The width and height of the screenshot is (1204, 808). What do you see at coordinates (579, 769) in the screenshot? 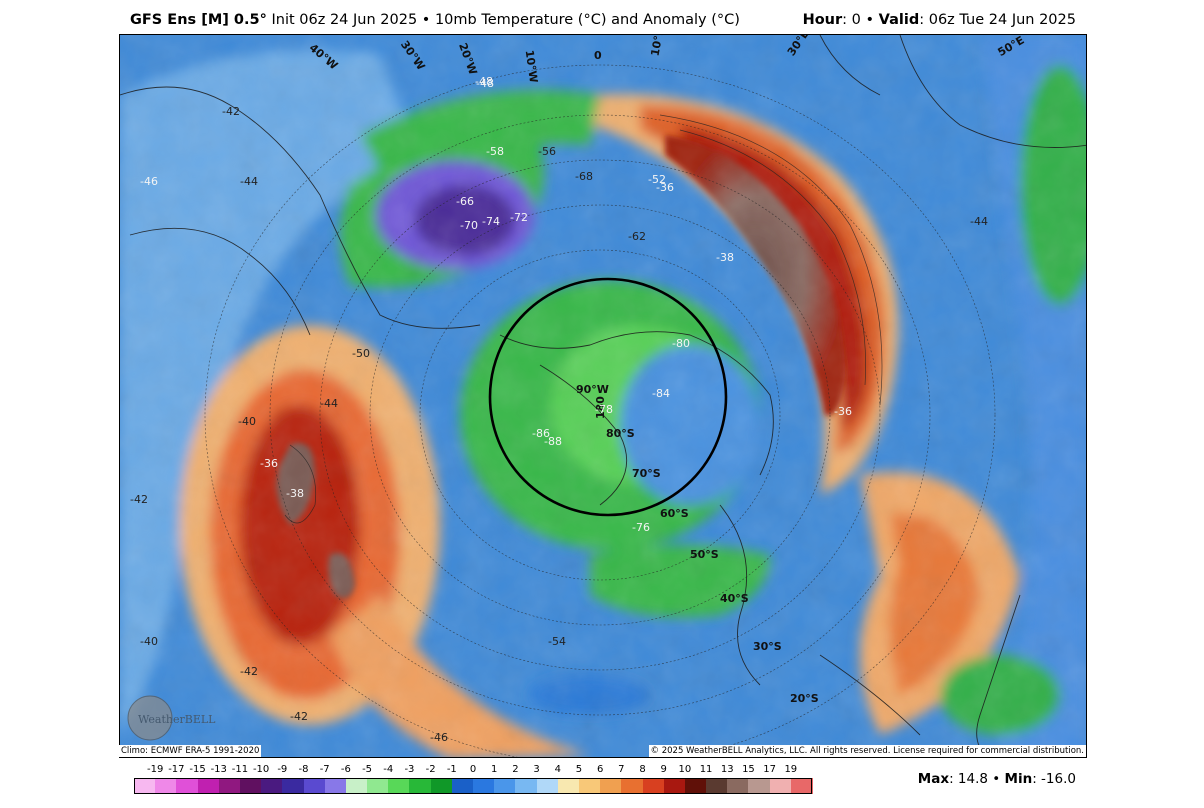
I see `colorbar-label: 5` at bounding box center [579, 769].